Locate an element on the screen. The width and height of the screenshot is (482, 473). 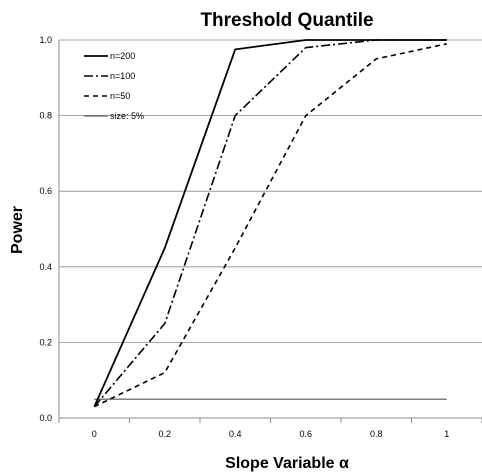
y-tick-label: 0.2 is located at coordinates (45, 342).